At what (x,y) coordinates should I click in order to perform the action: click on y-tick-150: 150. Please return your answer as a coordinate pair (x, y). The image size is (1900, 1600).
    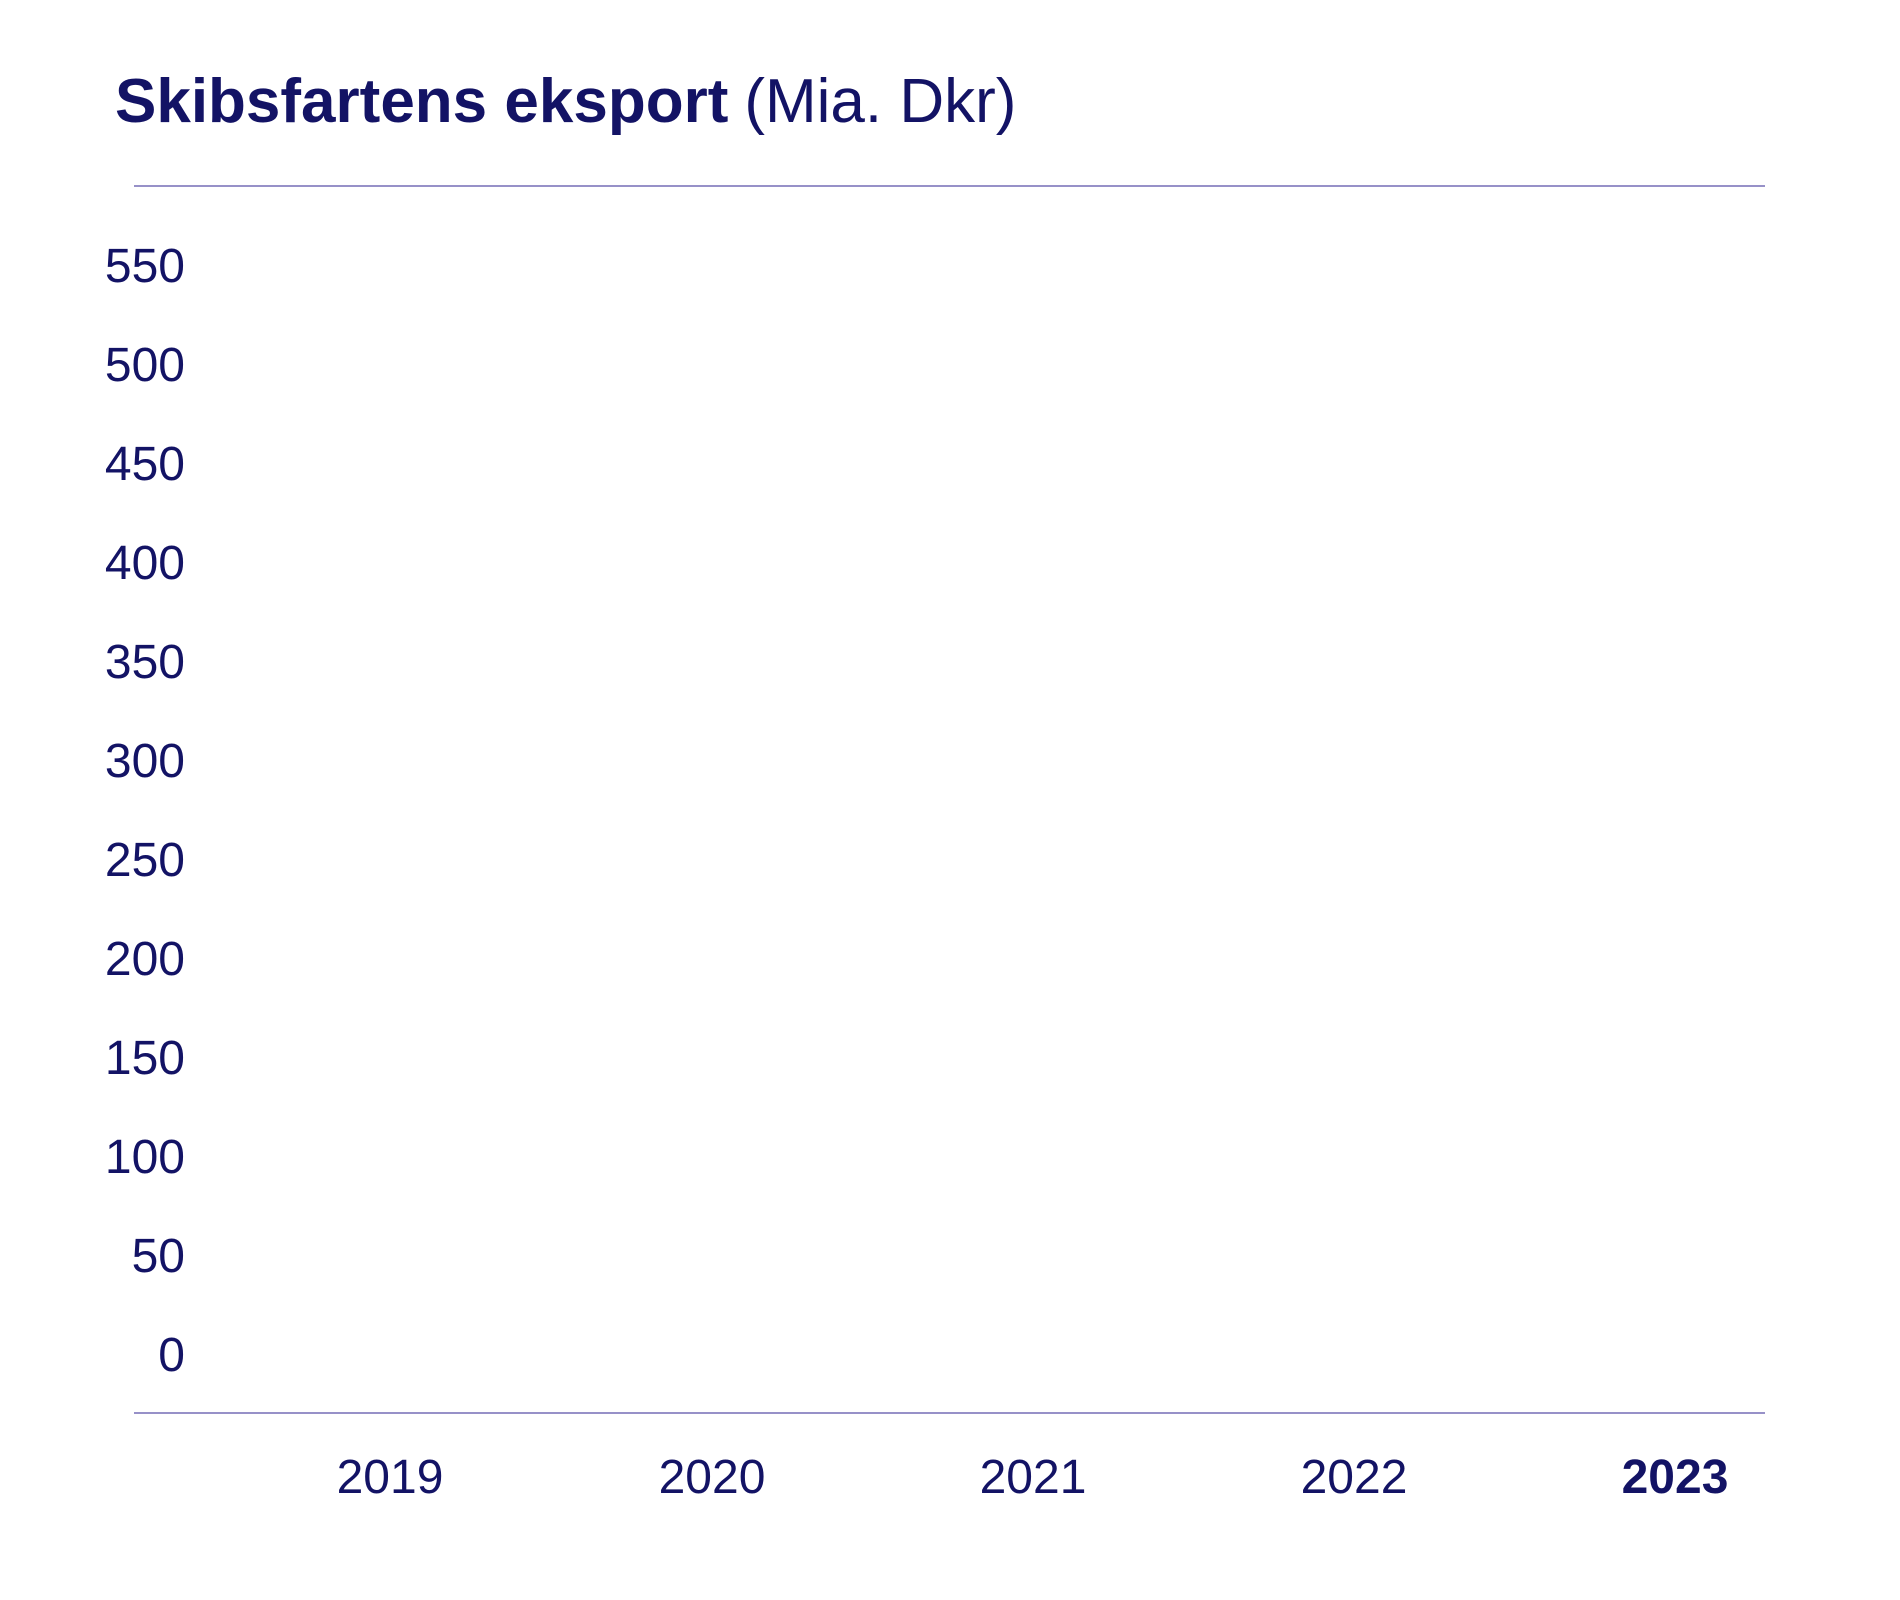
    Looking at the image, I should click on (144, 1058).